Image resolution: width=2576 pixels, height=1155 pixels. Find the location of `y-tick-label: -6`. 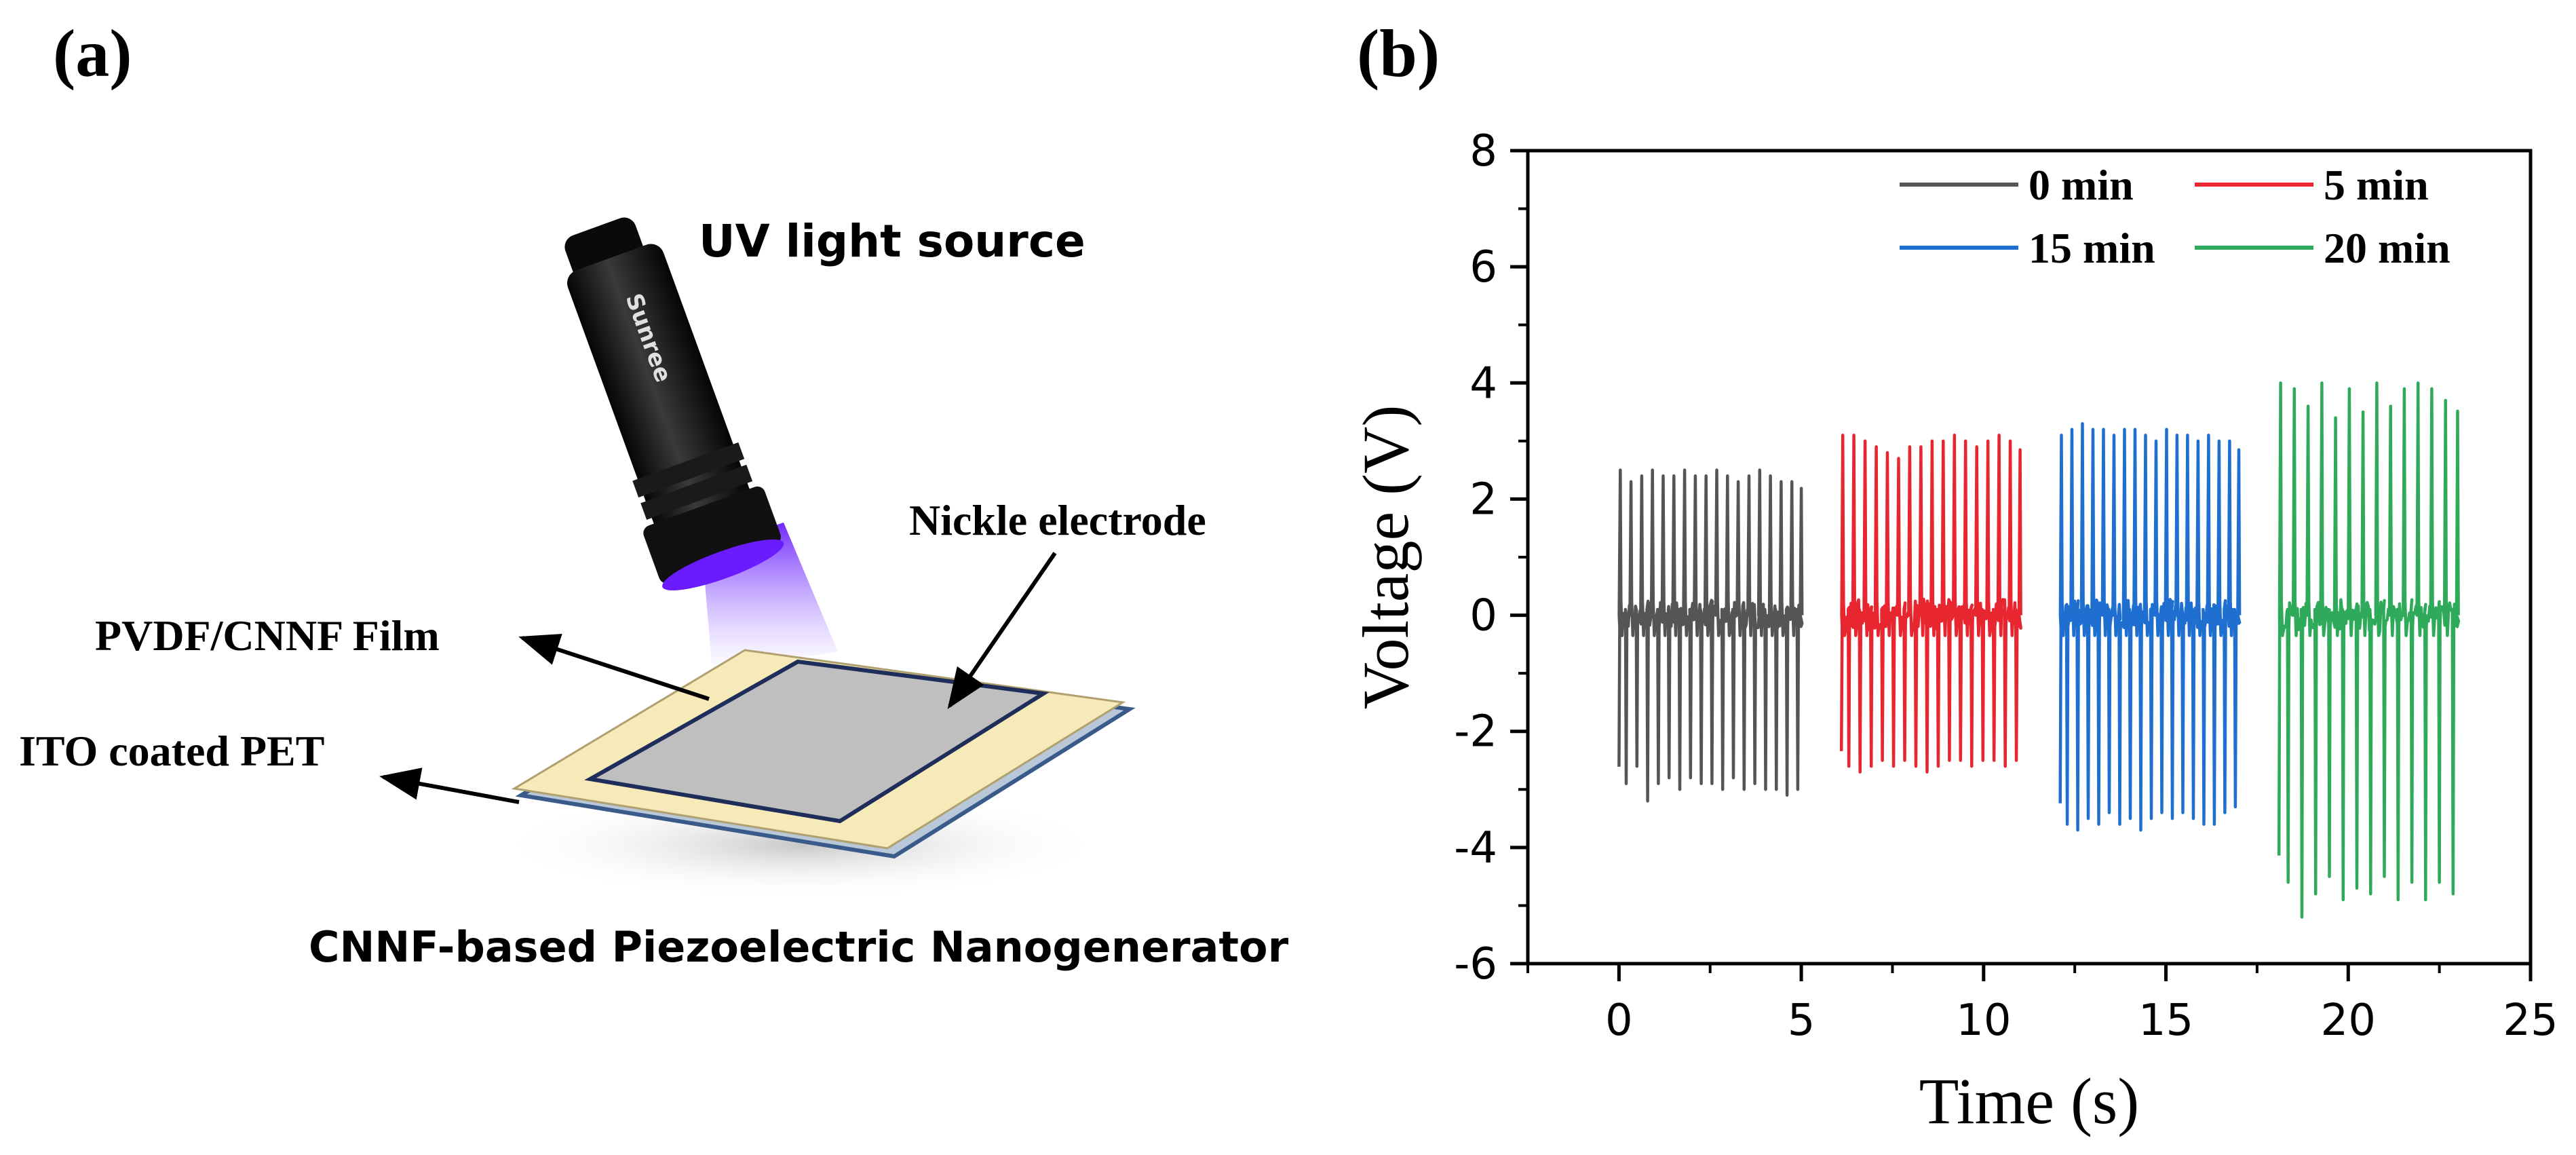

y-tick-label: -6 is located at coordinates (1475, 964).